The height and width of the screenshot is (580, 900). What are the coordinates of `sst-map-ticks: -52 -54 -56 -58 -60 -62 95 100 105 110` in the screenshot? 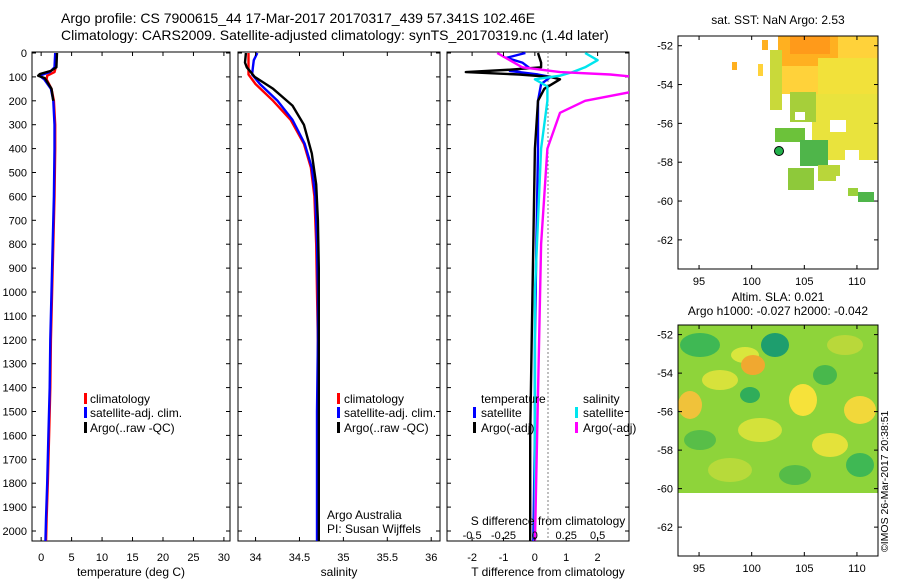 It's located at (767, 162).